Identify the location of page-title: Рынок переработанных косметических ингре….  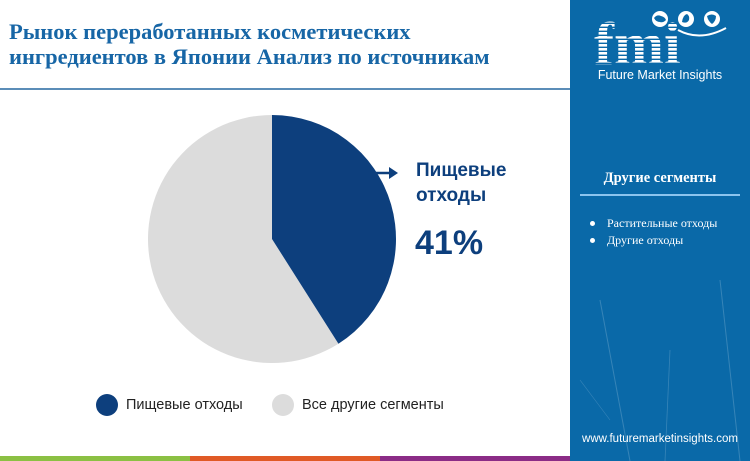
(286, 44).